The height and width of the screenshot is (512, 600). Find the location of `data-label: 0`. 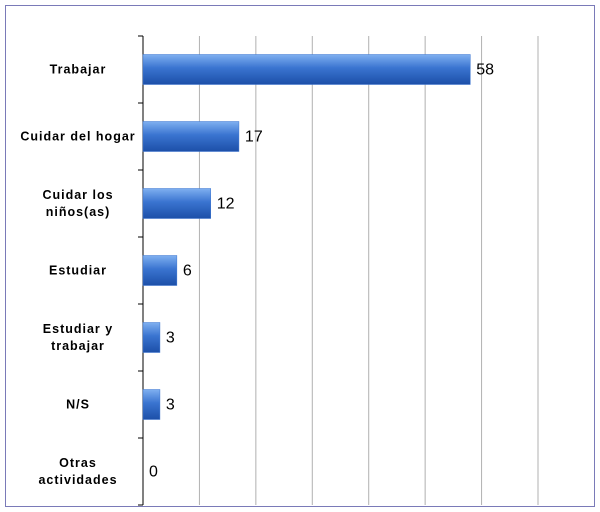

data-label: 0 is located at coordinates (153, 472).